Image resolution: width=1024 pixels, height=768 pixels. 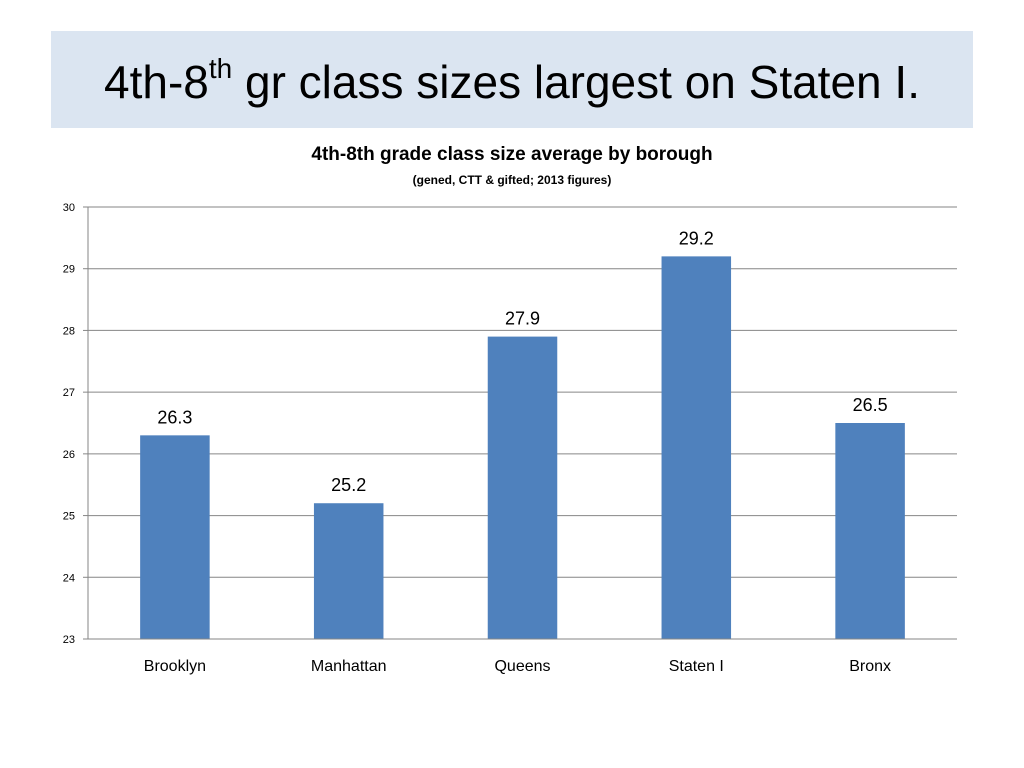 I want to click on y-tick-label: 29, so click(x=69, y=270).